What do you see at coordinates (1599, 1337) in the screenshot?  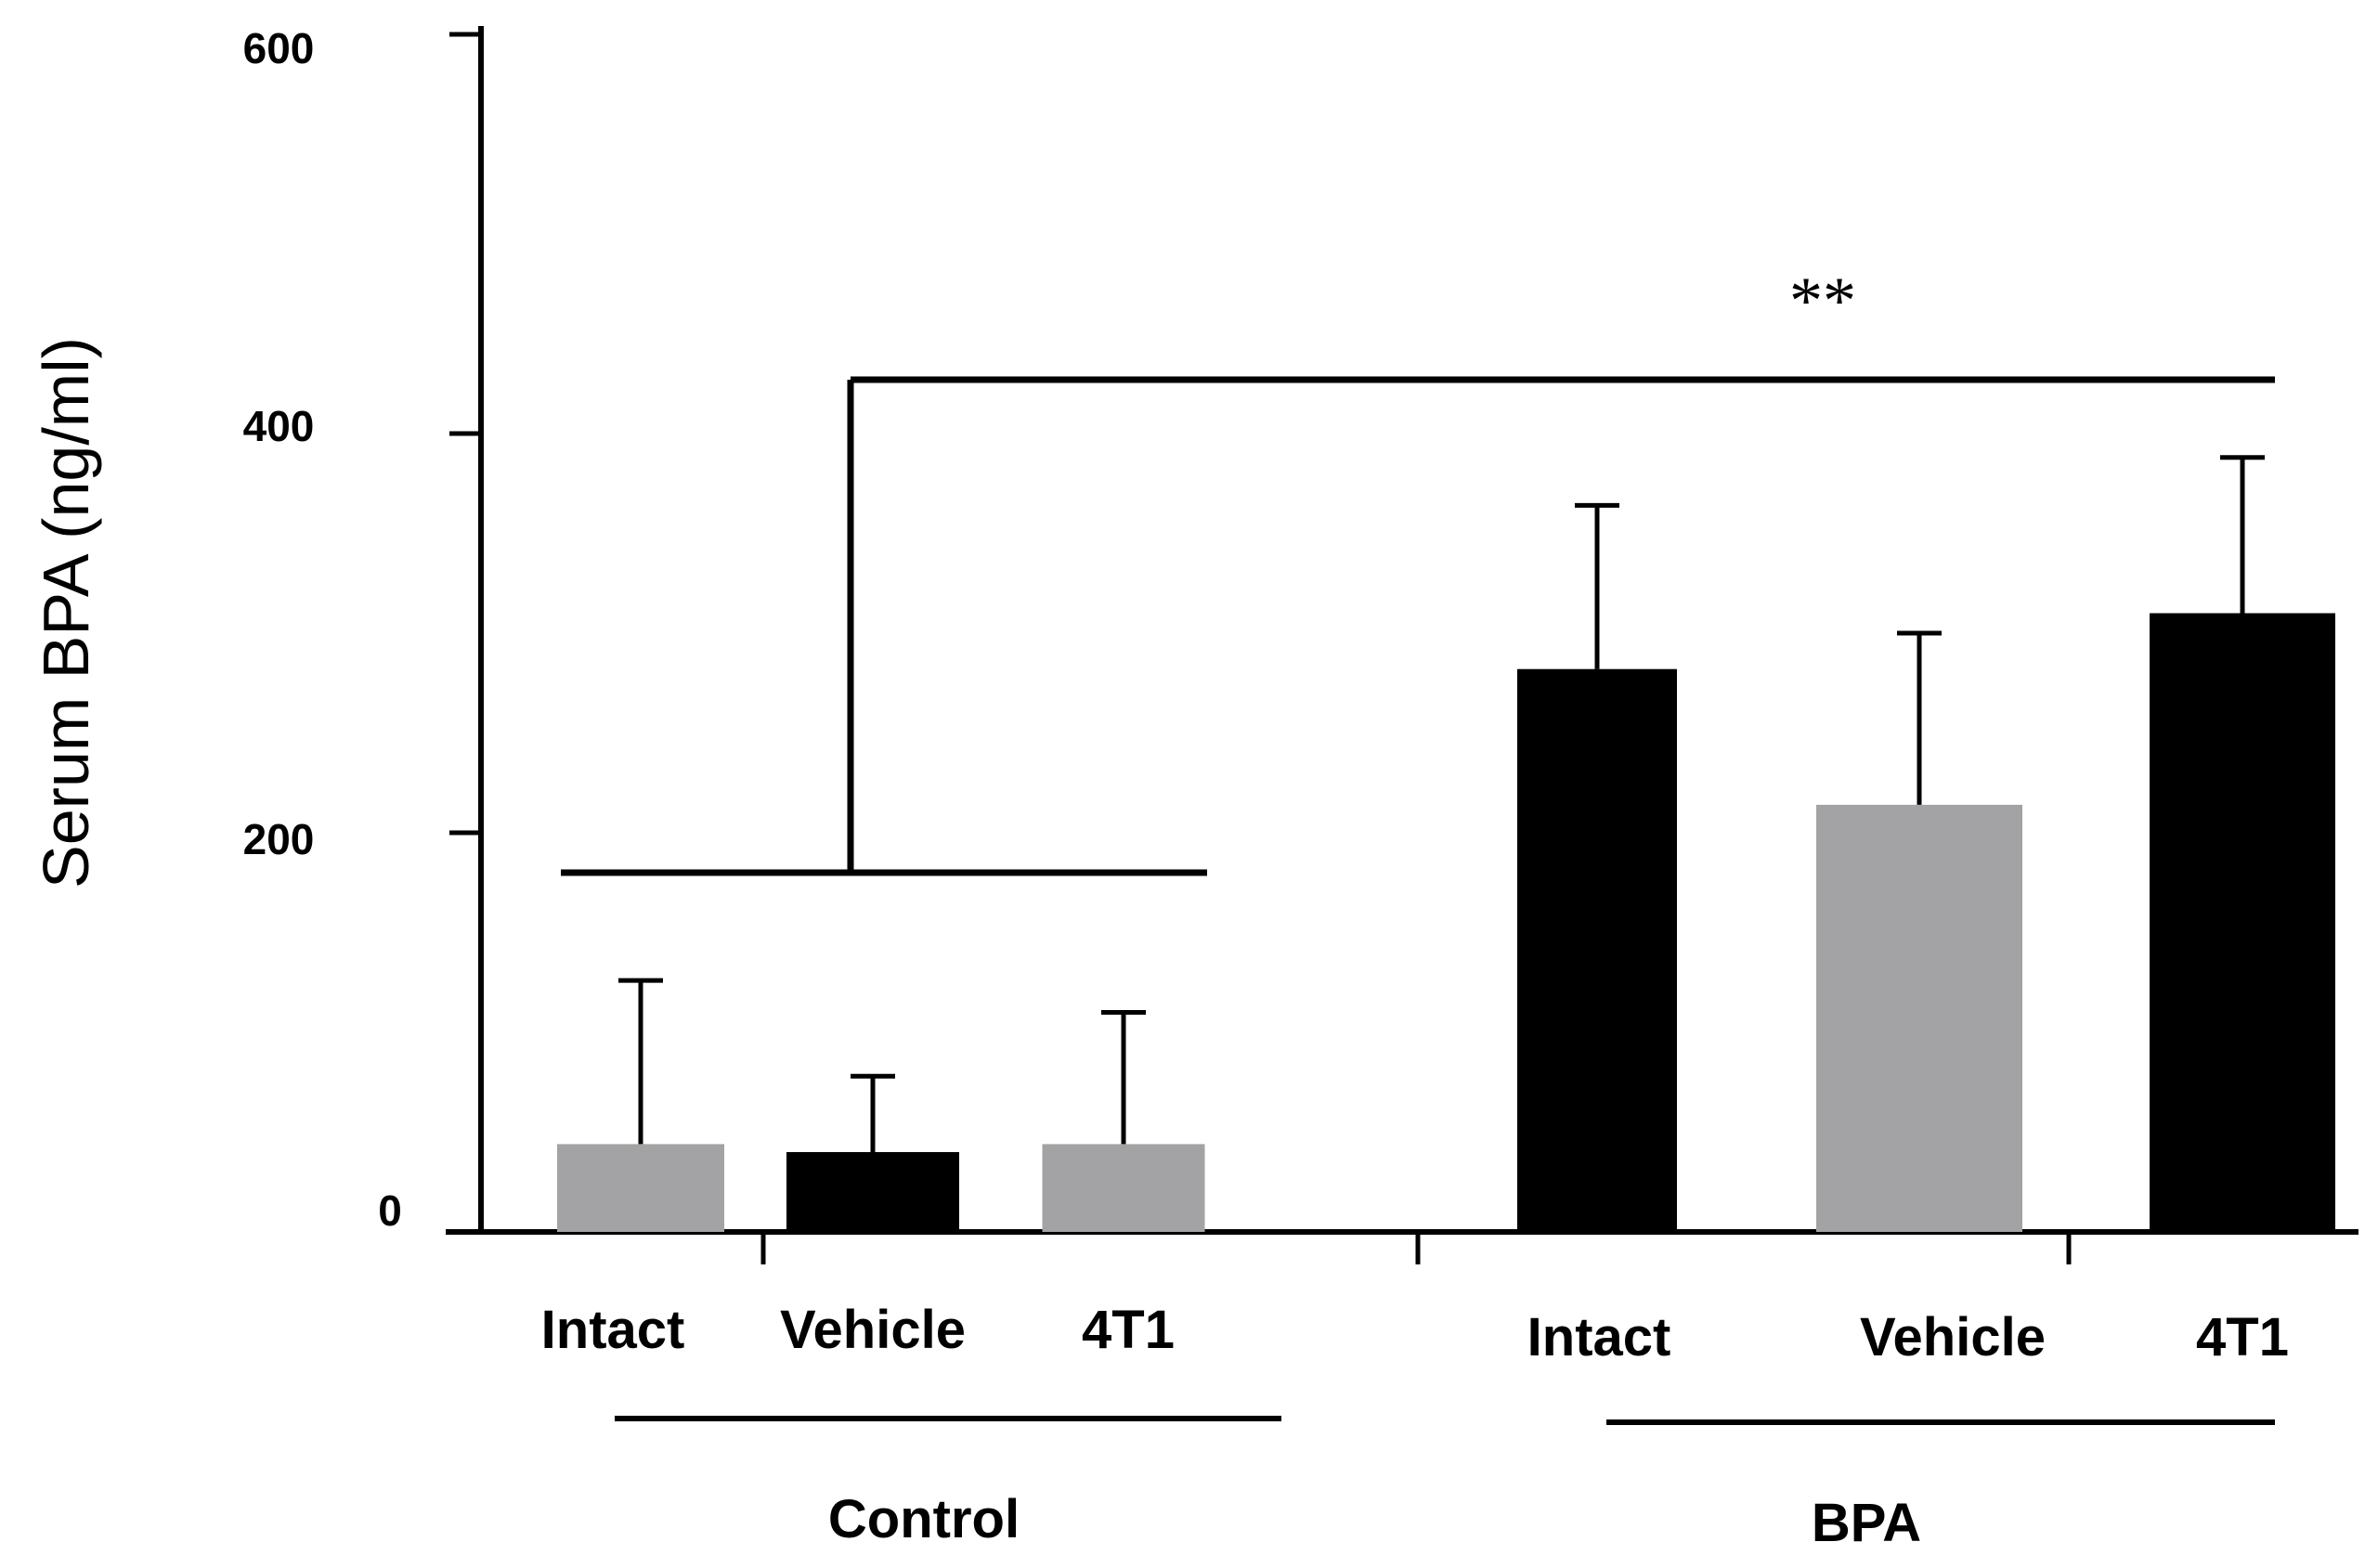 I see `category-label-bpa-intact: Intact` at bounding box center [1599, 1337].